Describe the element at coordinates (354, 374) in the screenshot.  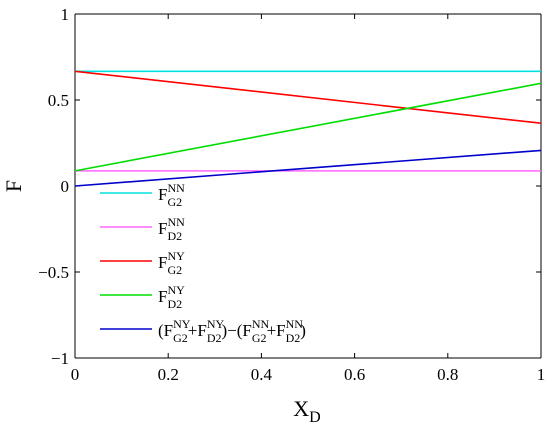
I see `x-tick-label: 0.6` at that location.